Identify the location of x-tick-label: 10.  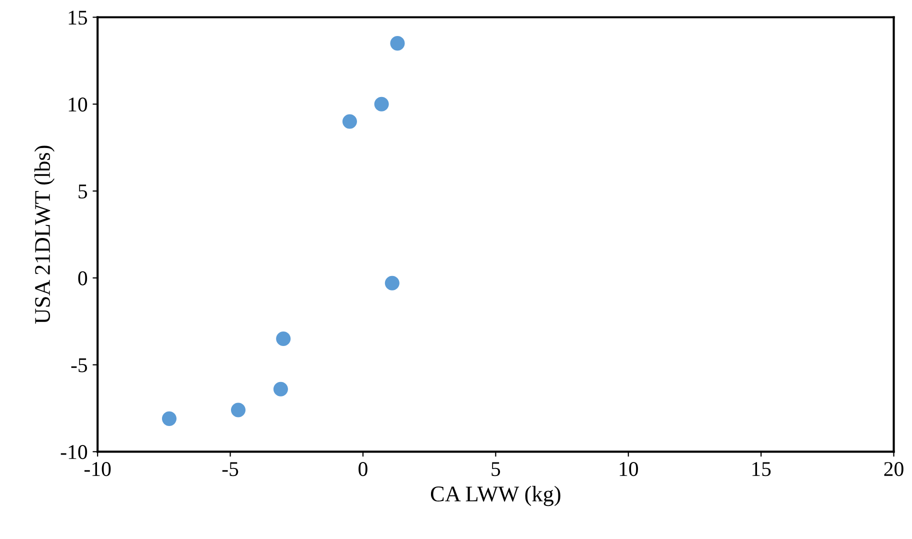
(629, 469).